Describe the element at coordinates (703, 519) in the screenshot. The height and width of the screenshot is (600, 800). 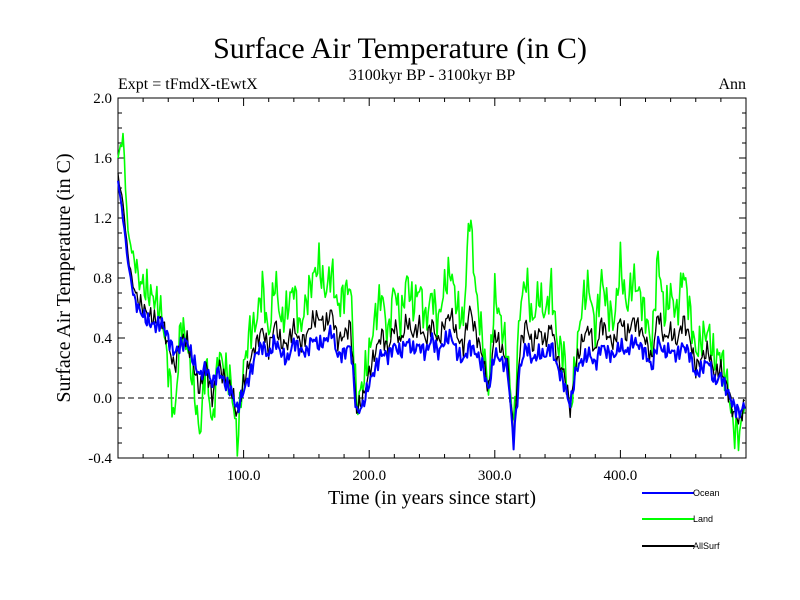
I see `legend-label-land: Land` at that location.